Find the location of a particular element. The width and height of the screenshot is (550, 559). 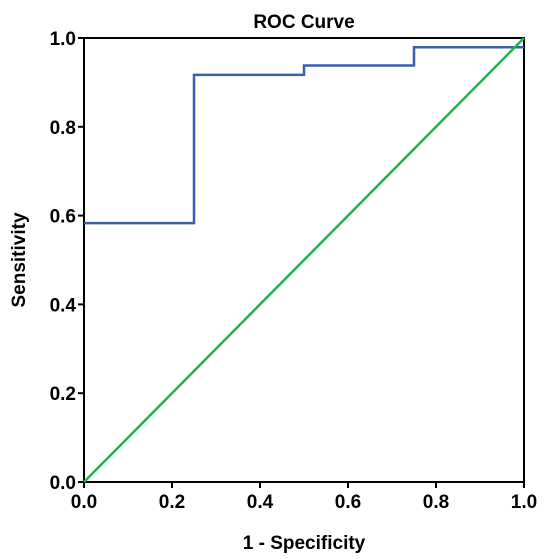

x-tick-label: 1.0 is located at coordinates (524, 502).